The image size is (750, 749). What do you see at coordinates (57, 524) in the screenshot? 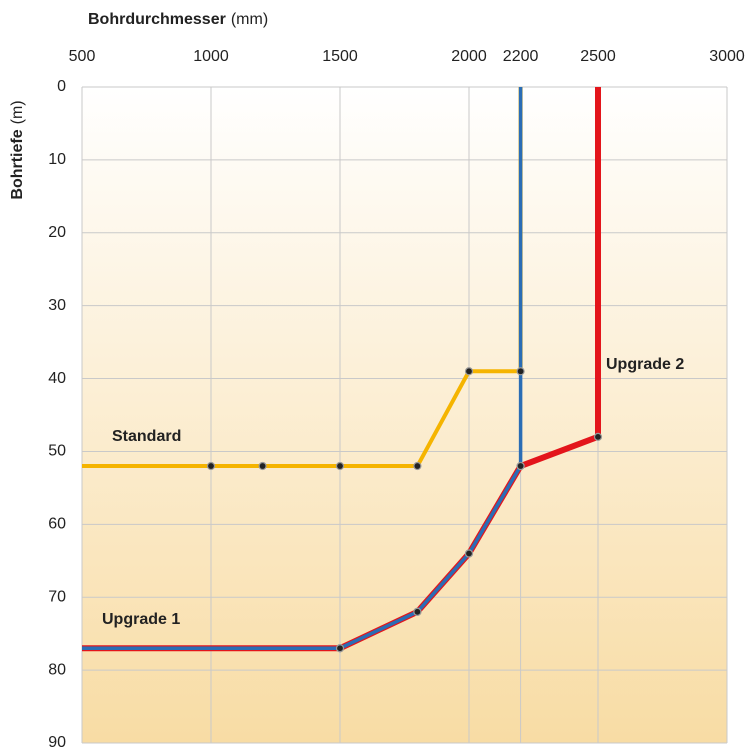
I see `y-tick-label: 60` at bounding box center [57, 524].